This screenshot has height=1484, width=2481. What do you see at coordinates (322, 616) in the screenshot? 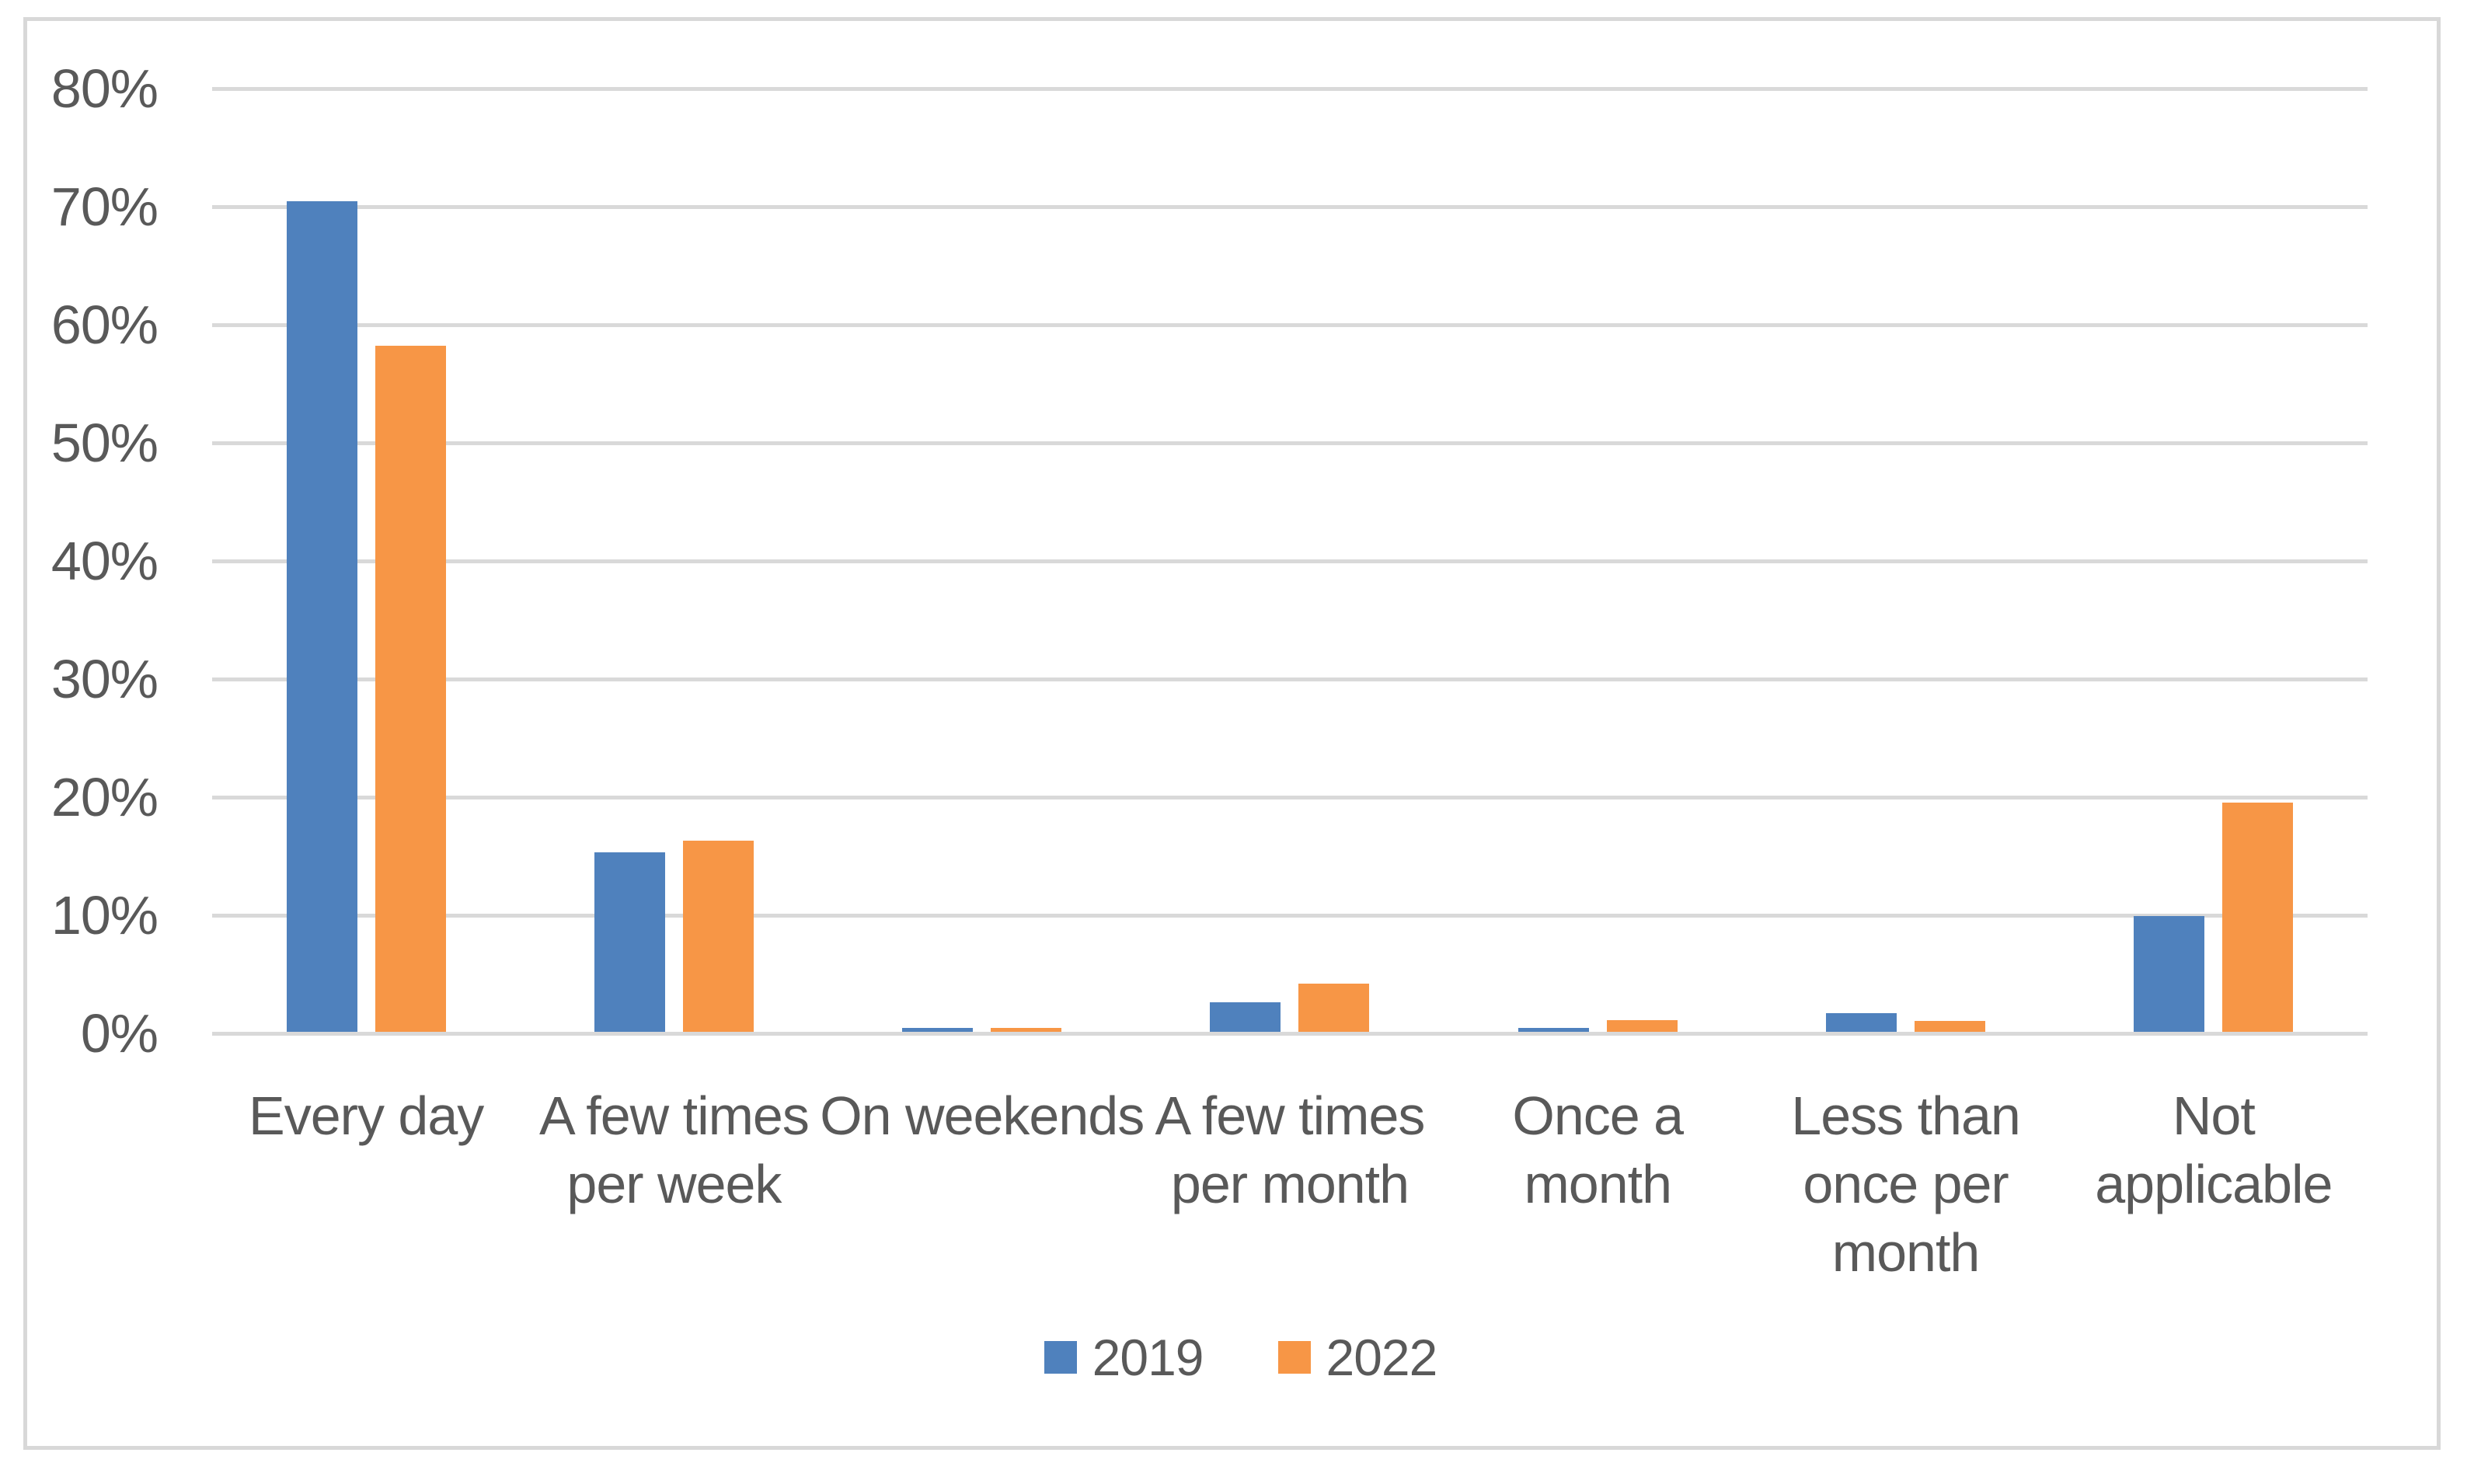
I see `bar-2019-every-day` at bounding box center [322, 616].